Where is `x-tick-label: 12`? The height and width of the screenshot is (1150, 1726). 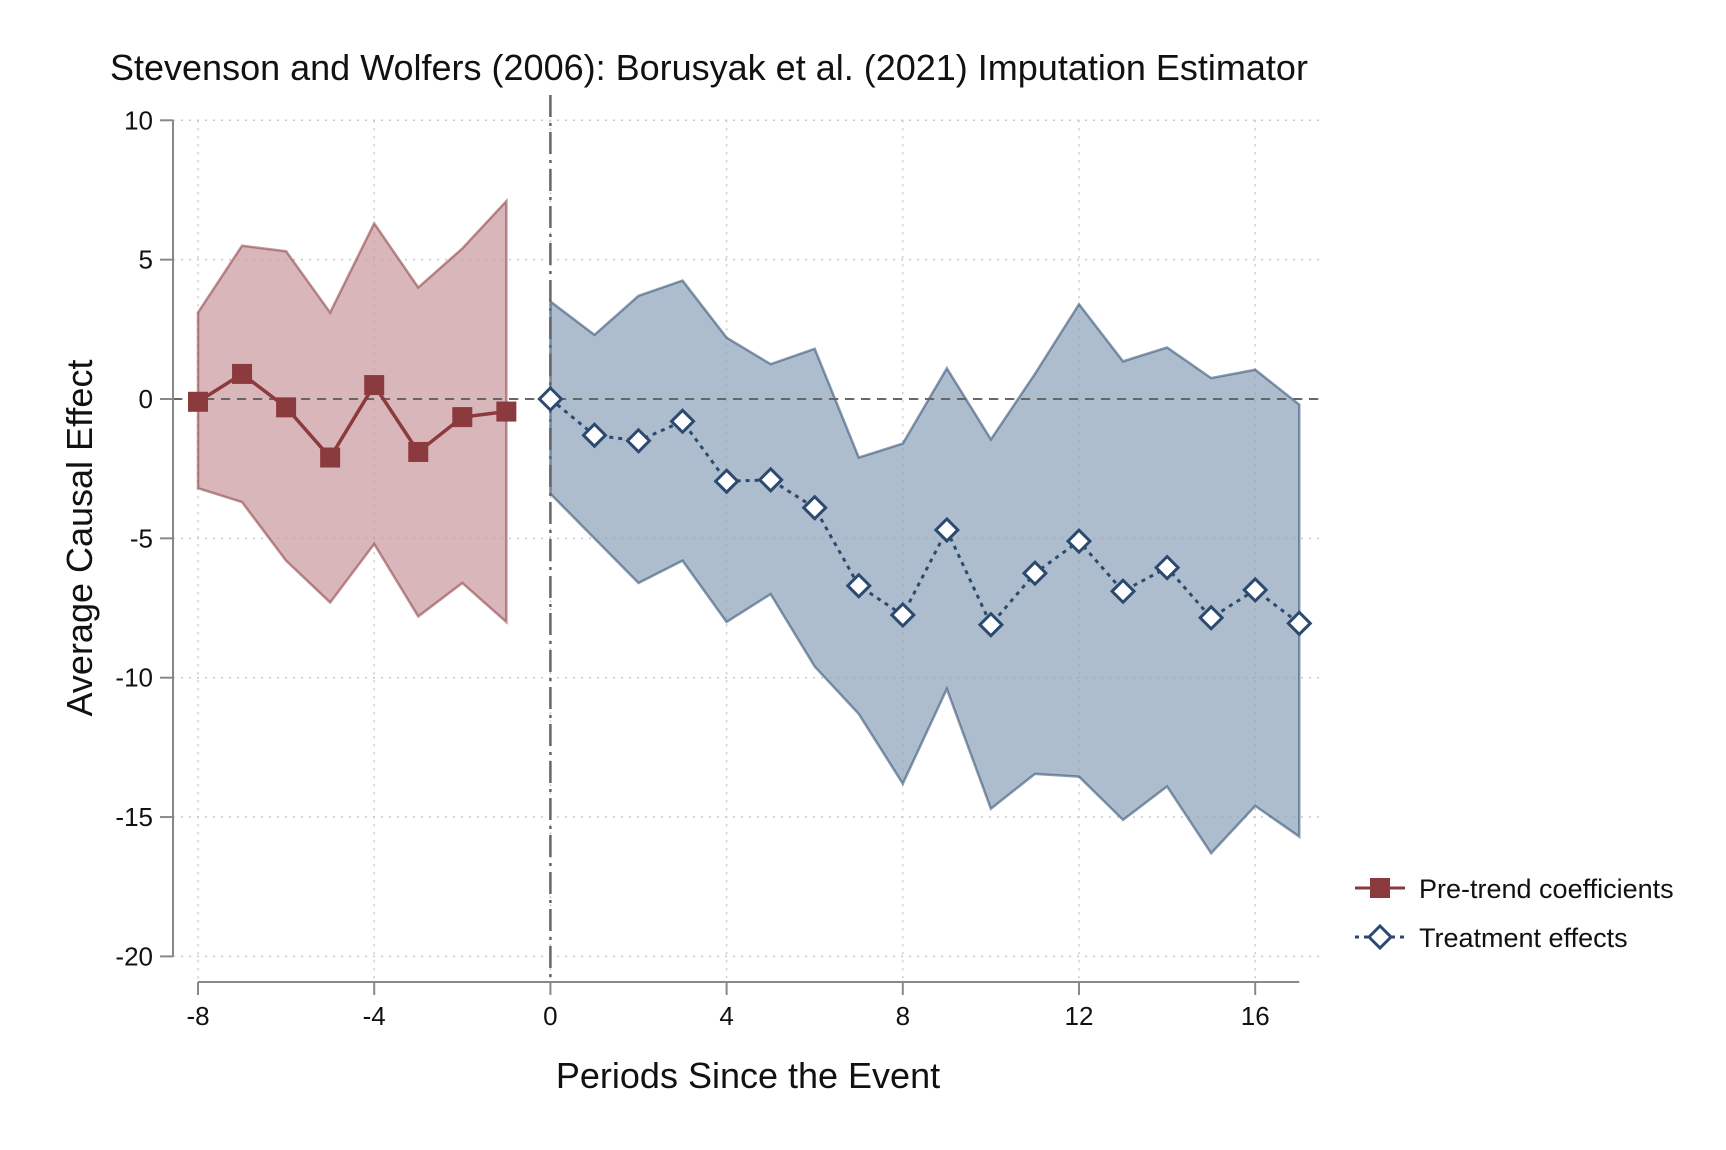 x-tick-label: 12 is located at coordinates (1079, 1016).